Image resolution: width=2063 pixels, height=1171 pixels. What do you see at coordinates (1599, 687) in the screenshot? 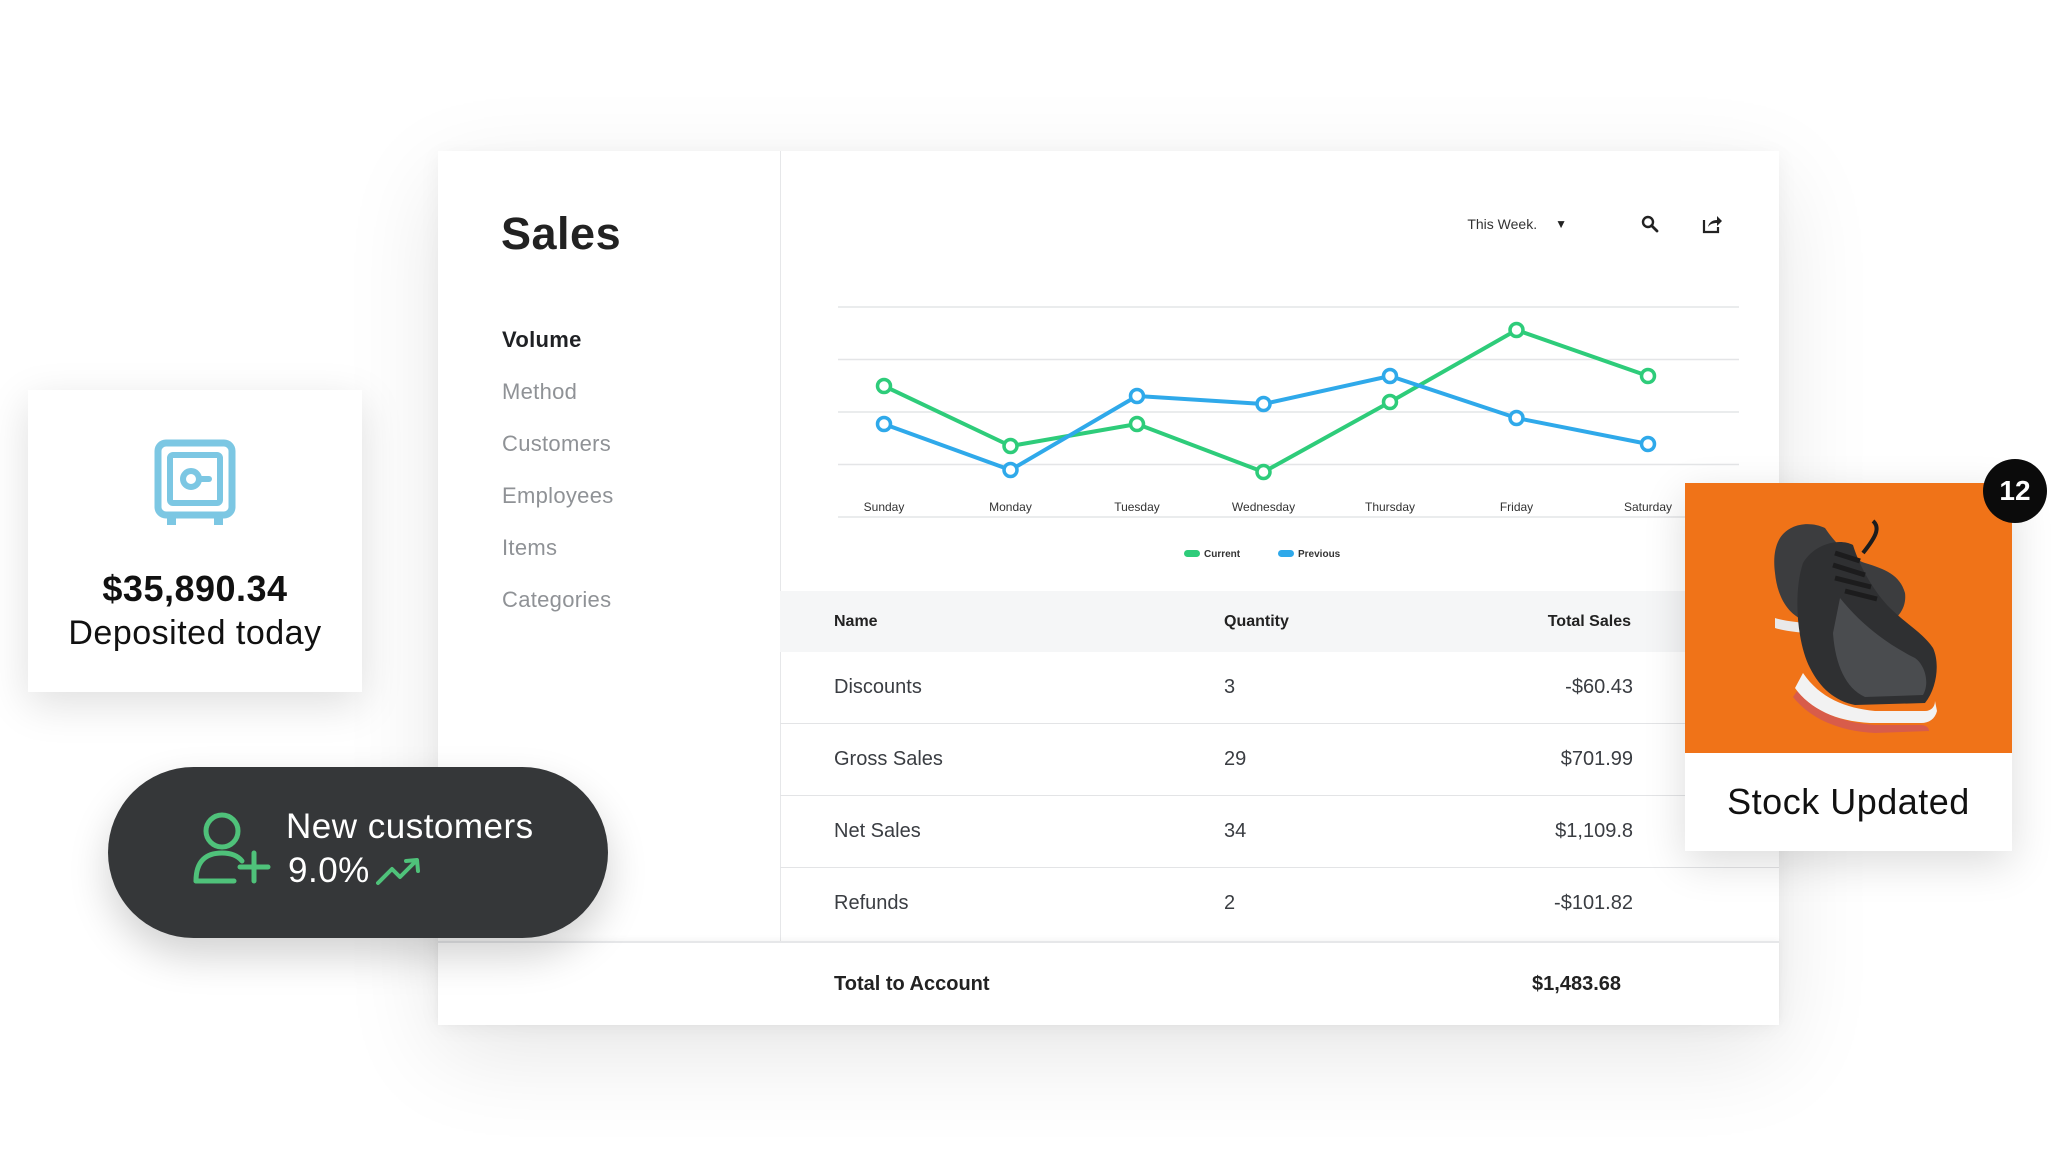
I see `row-total: -$60.43` at bounding box center [1599, 687].